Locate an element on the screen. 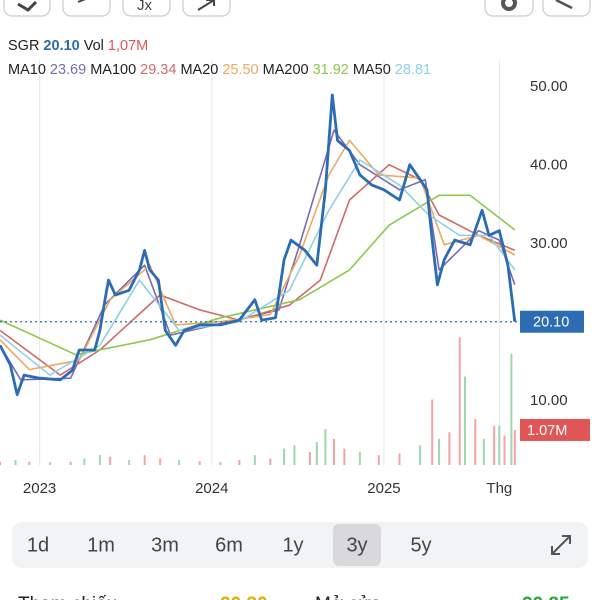 This screenshot has width=600, height=600. x-tick-label: 2023 is located at coordinates (39, 488).